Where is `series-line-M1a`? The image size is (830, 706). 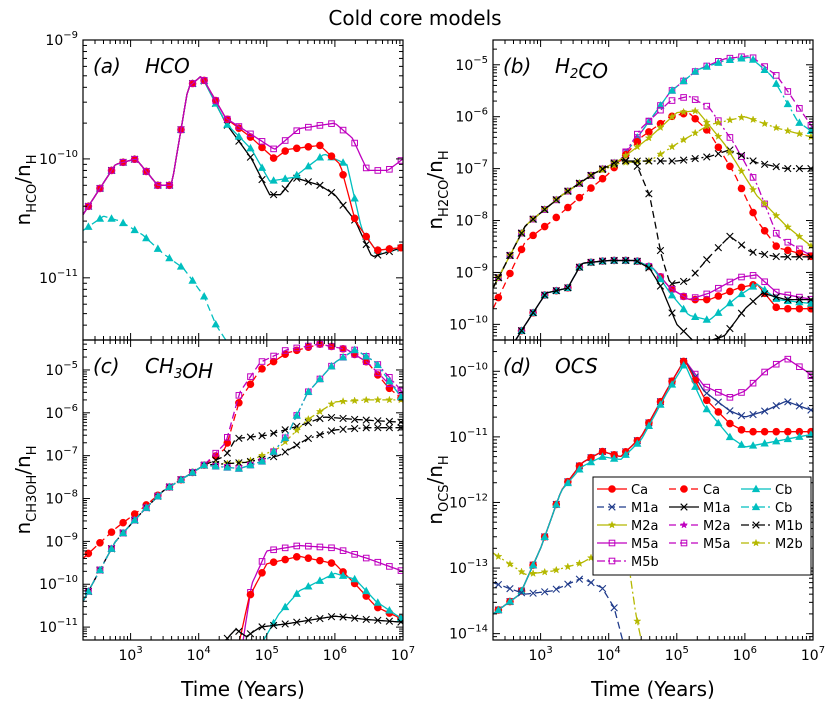
series-line-M1a is located at coordinates (314, 627).